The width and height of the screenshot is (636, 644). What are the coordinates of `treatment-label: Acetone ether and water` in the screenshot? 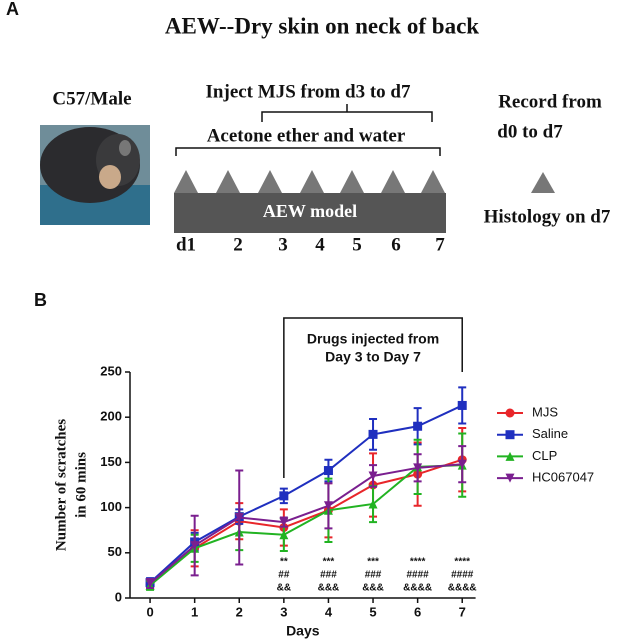 It's located at (306, 135).